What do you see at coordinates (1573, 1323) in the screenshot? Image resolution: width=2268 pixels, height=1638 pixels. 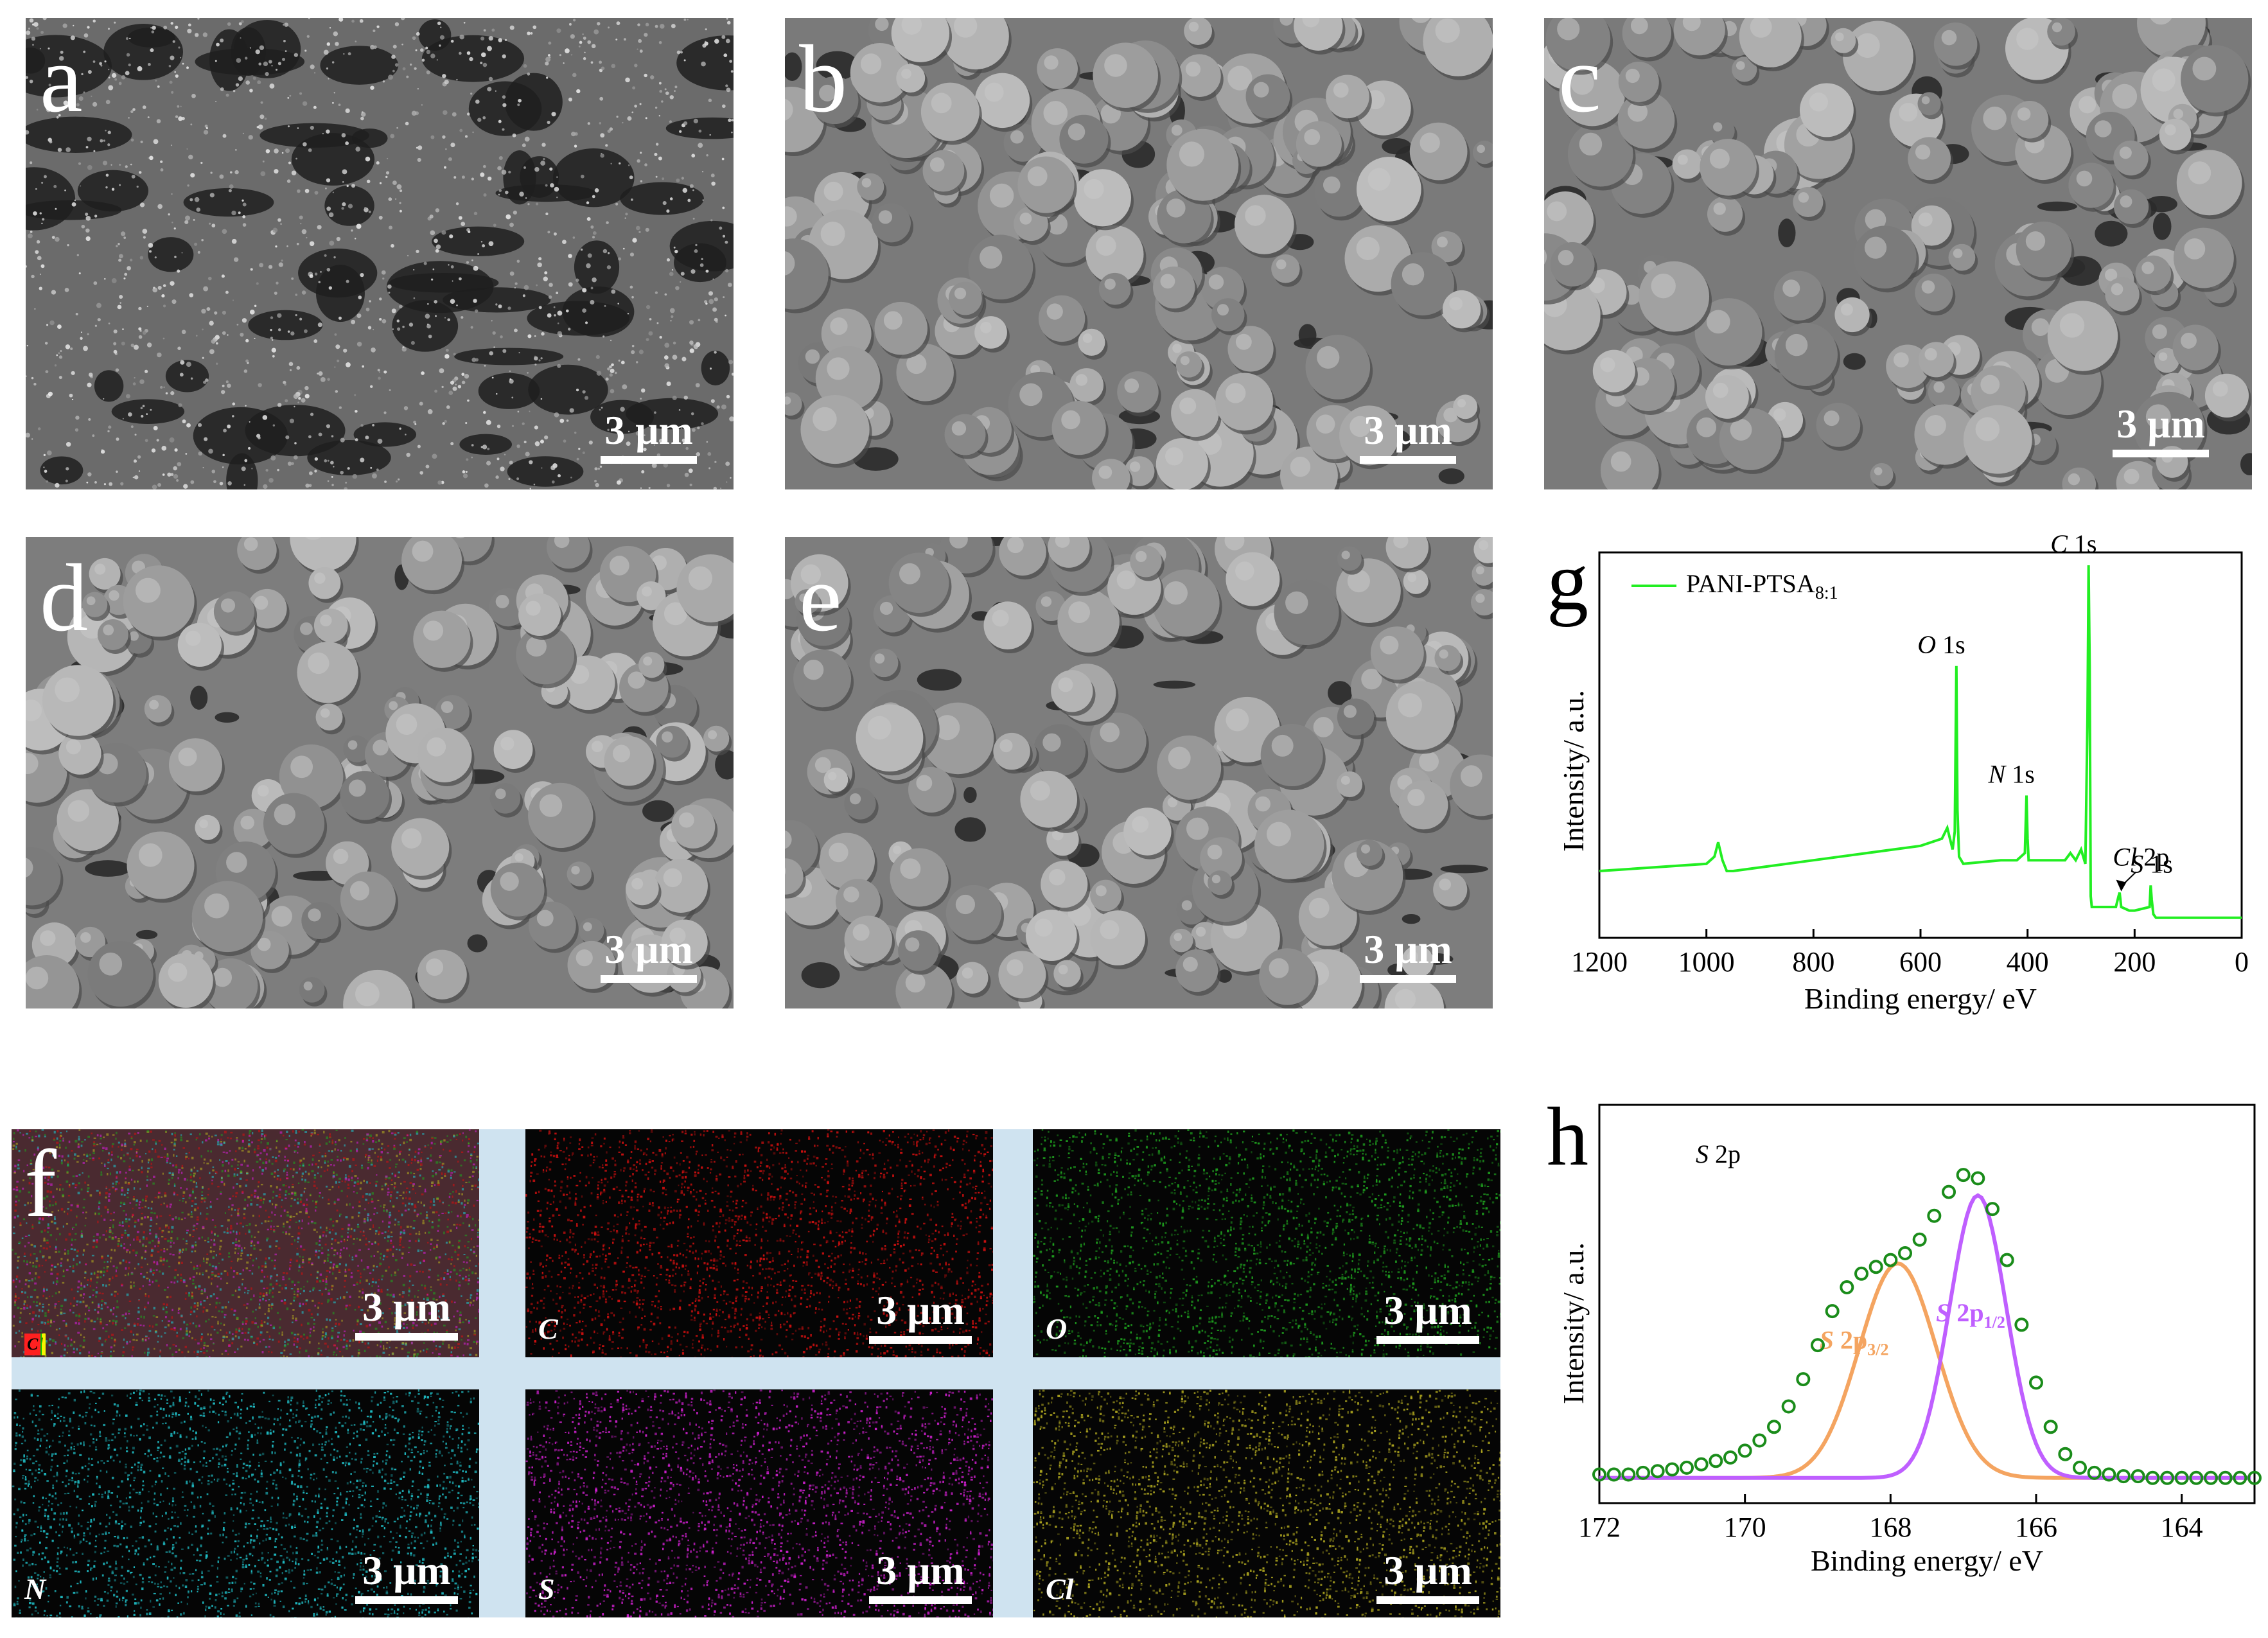 I see `chart-h-ylabel: Intensity/ a.u.` at bounding box center [1573, 1323].